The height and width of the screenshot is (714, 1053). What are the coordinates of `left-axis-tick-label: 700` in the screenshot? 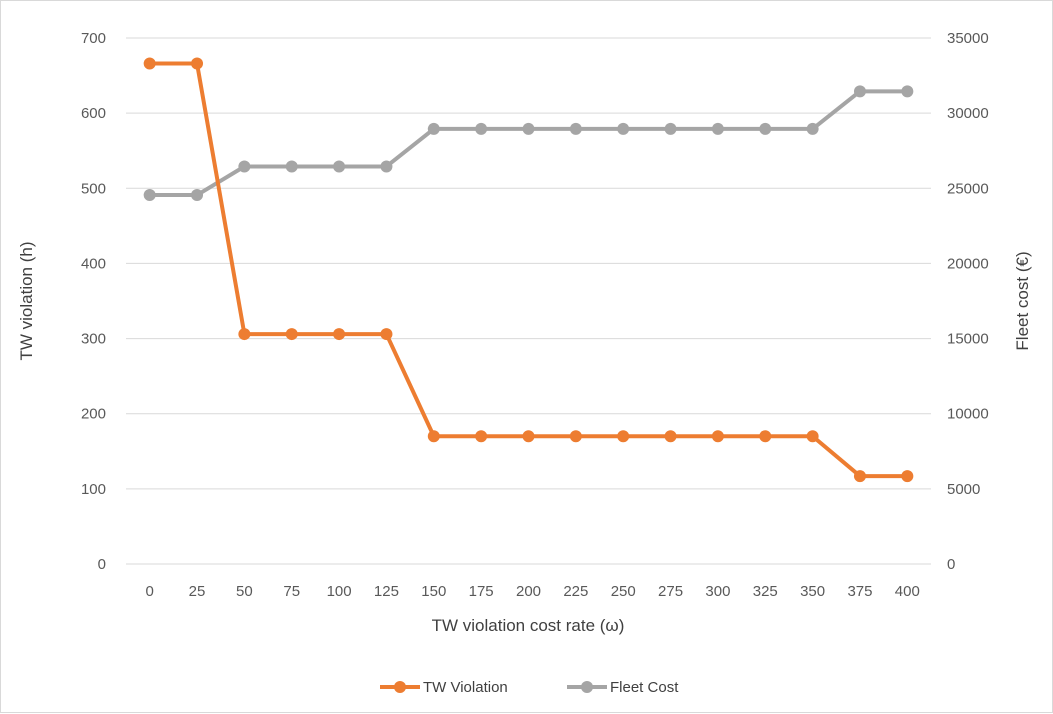 It's located at (93, 38).